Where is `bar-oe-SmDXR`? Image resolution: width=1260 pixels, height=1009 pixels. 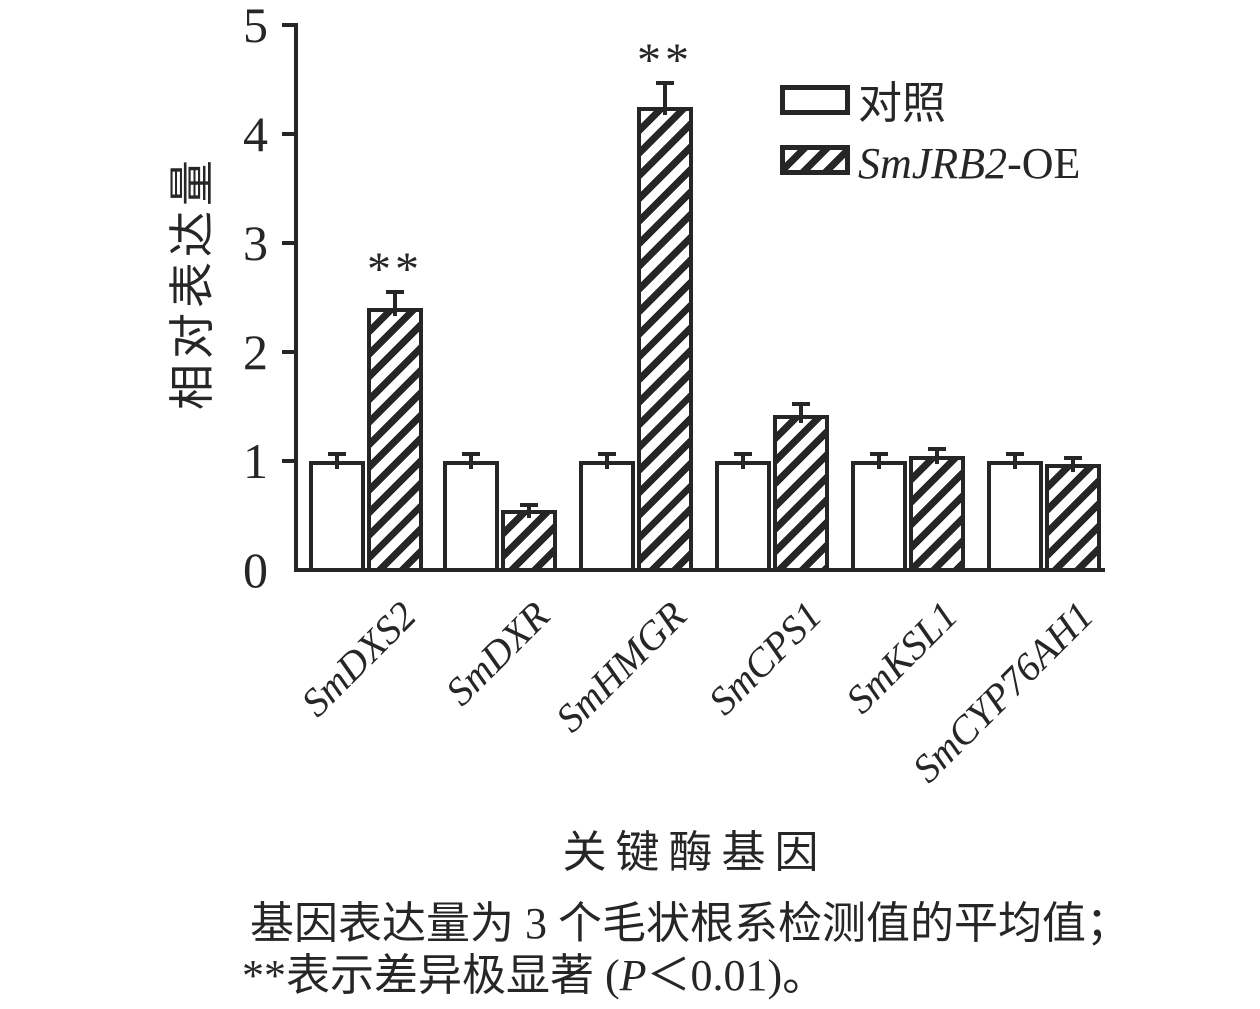
bar-oe-SmDXR is located at coordinates (529, 541).